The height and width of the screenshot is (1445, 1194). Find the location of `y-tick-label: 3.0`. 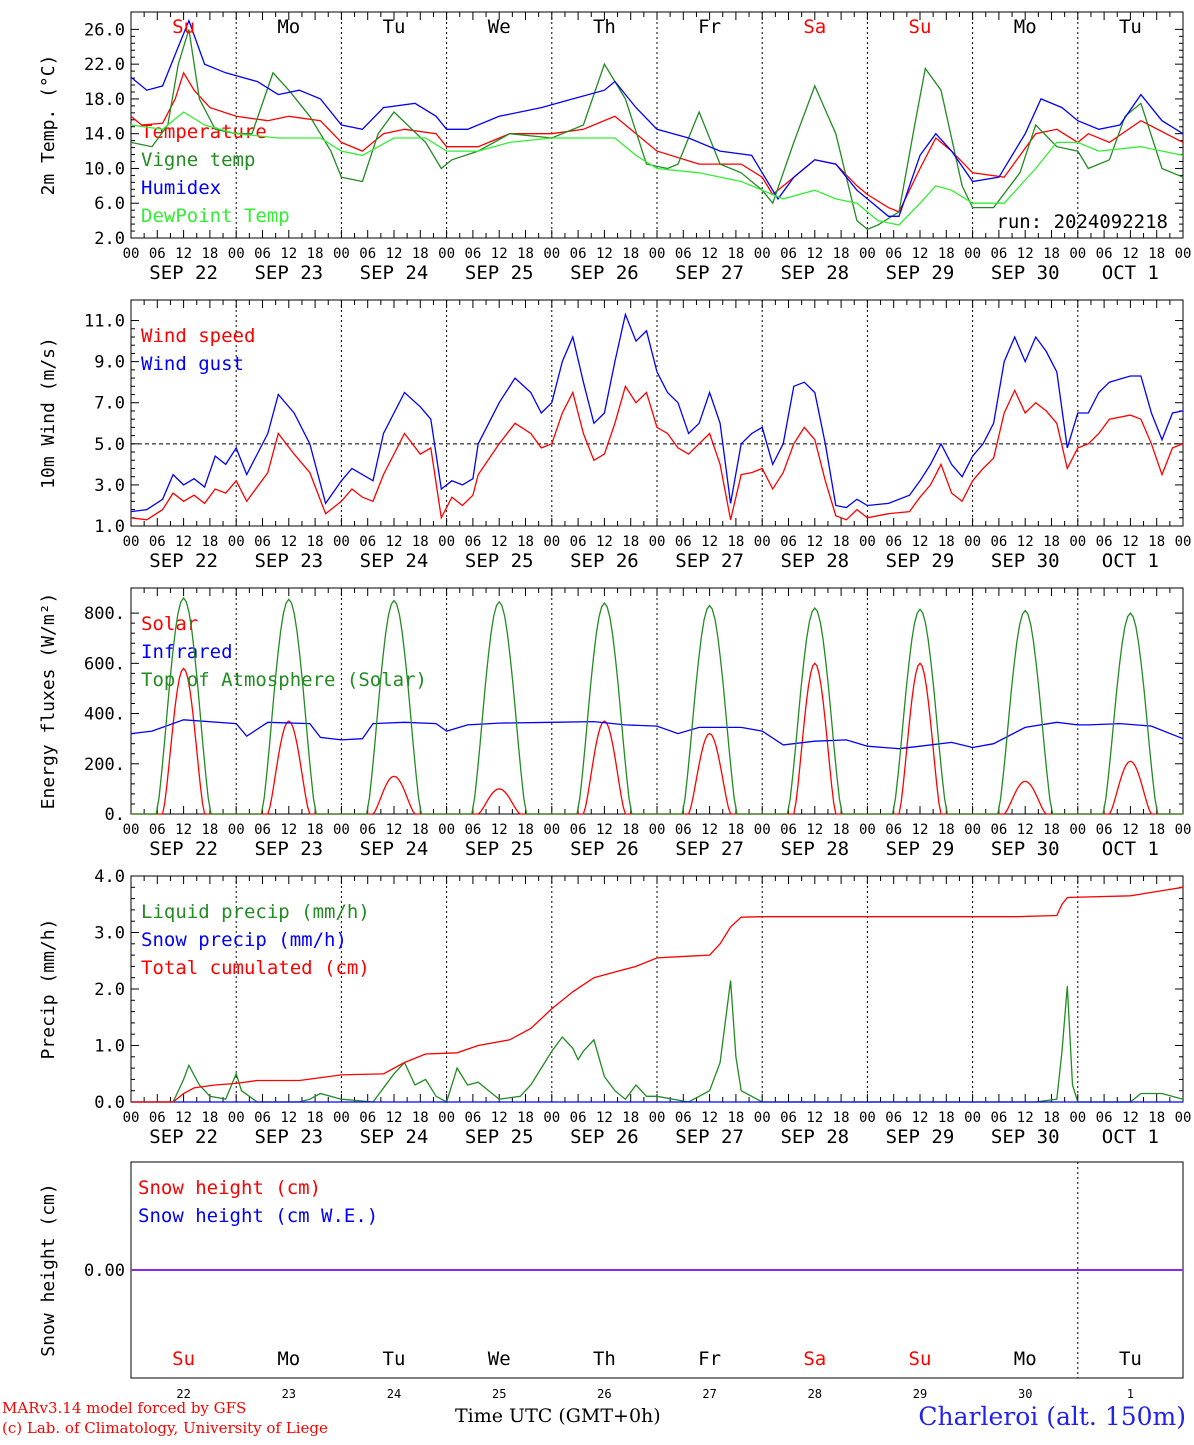

y-tick-label: 3.0 is located at coordinates (109, 934).